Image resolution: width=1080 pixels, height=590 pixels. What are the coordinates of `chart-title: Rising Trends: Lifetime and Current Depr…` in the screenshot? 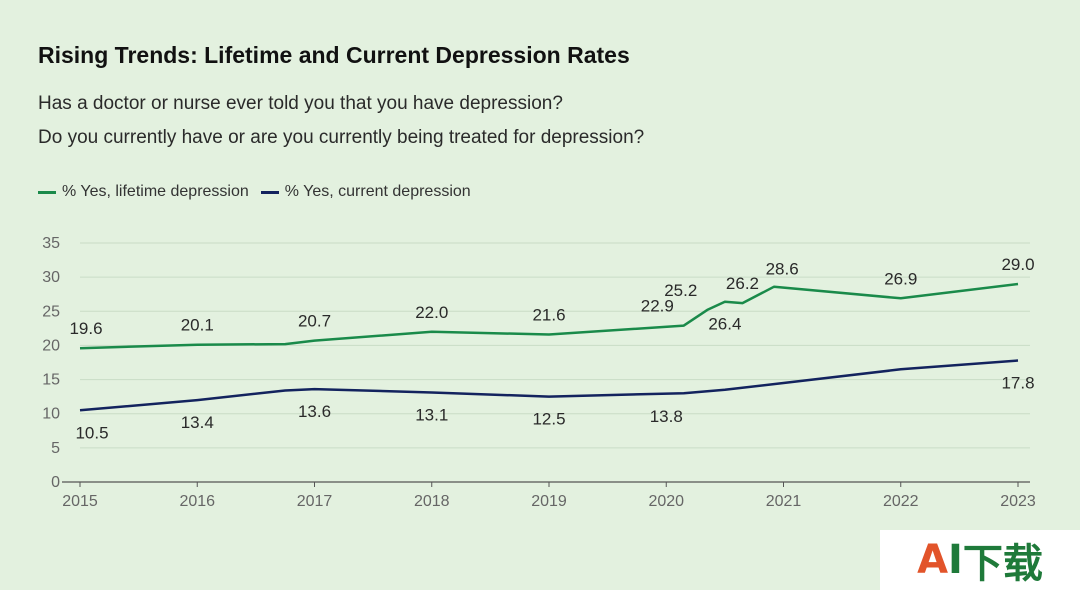 It's located at (334, 55).